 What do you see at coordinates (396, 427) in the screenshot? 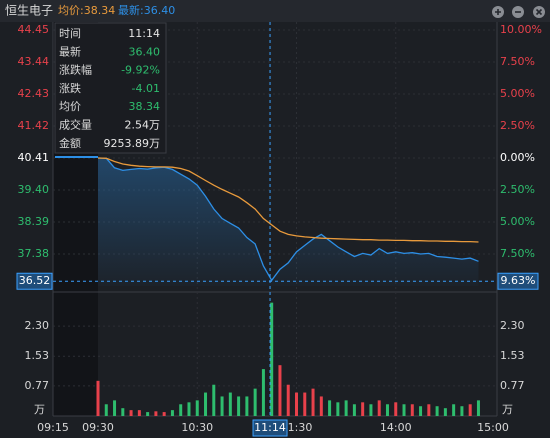
I see `x-tick-label: 14:00` at bounding box center [396, 427].